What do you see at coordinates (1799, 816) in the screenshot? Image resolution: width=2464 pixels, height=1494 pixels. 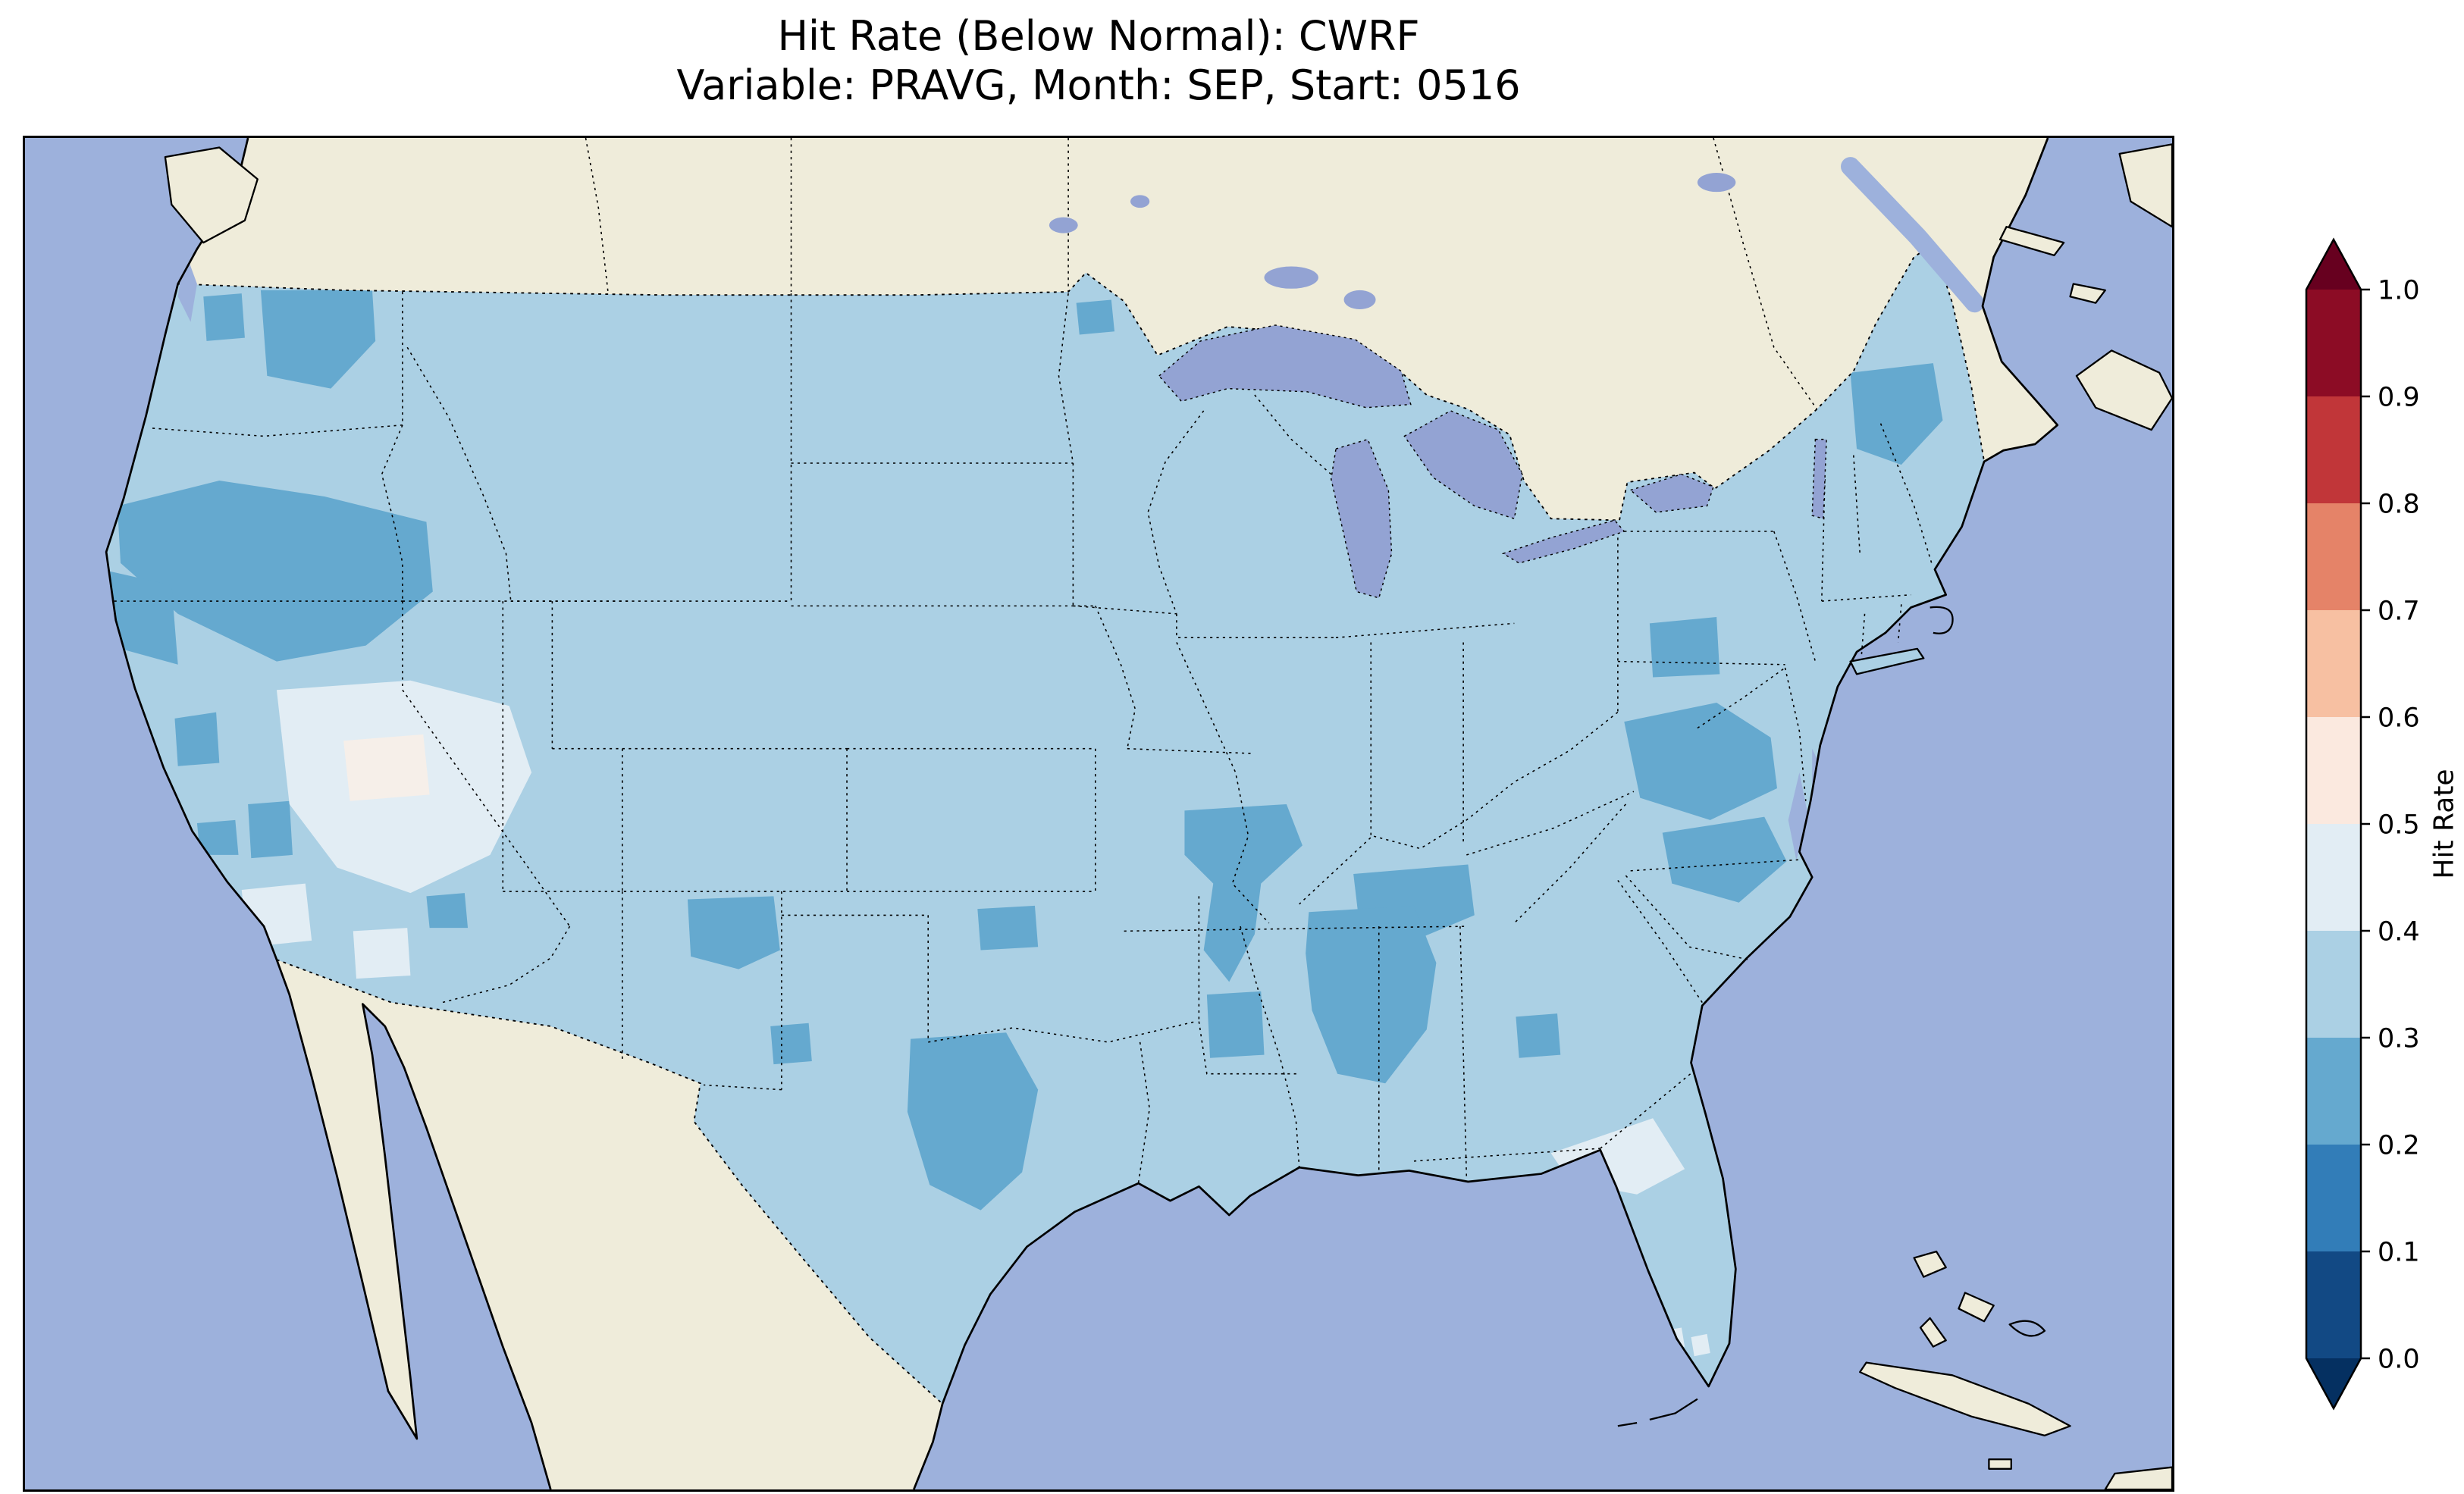 I see `chesapeake-bay` at bounding box center [1799, 816].